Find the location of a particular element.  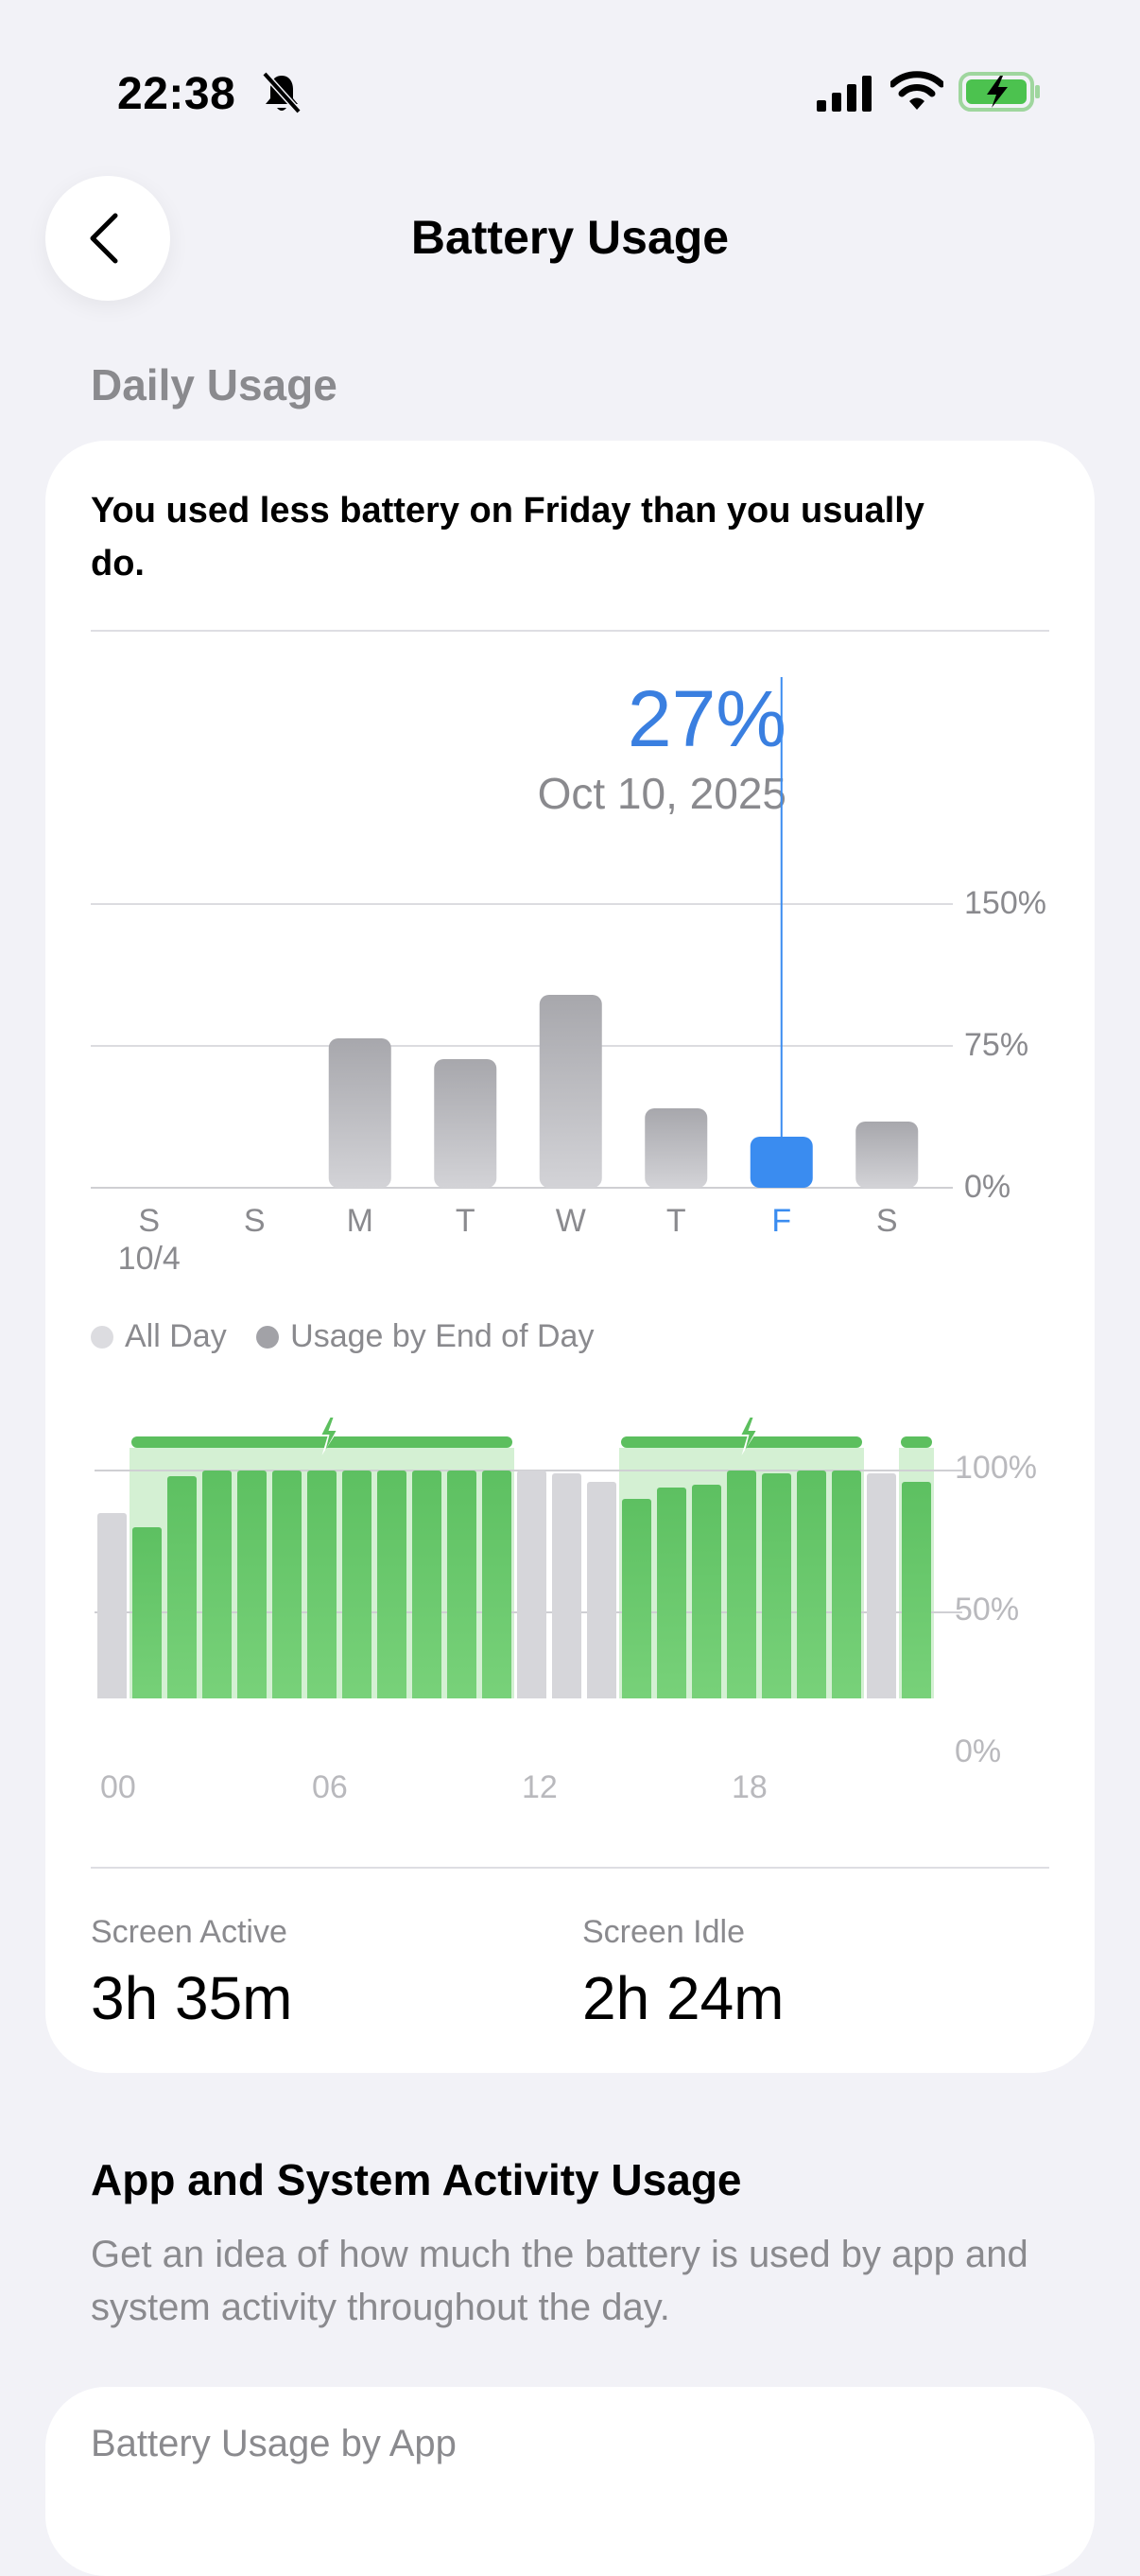

legend-item-end-of-day: Usage by End of Day is located at coordinates (425, 1336).